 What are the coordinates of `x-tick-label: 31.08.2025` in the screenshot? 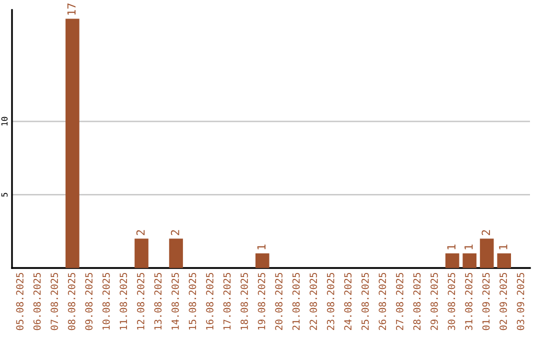 It's located at (468, 301).